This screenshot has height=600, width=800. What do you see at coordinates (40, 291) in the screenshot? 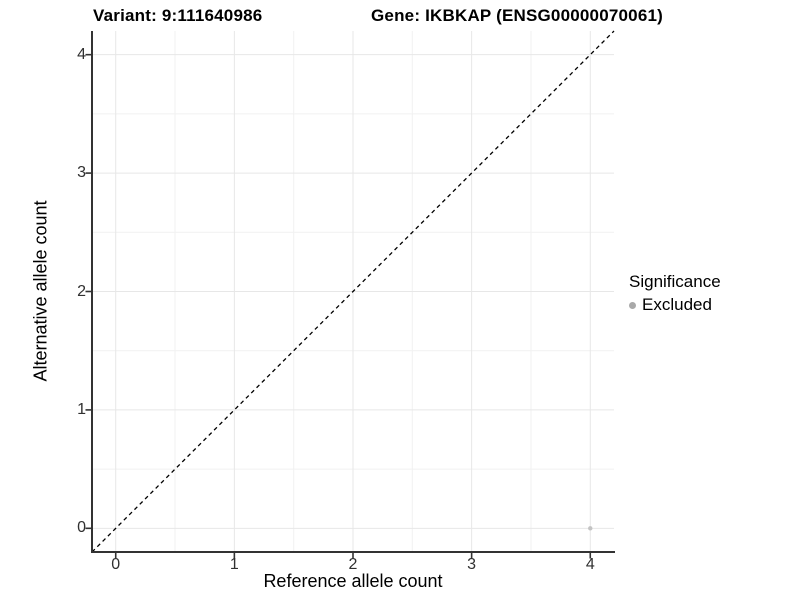
I see `y-axis-title: Alternative allele count` at bounding box center [40, 291].